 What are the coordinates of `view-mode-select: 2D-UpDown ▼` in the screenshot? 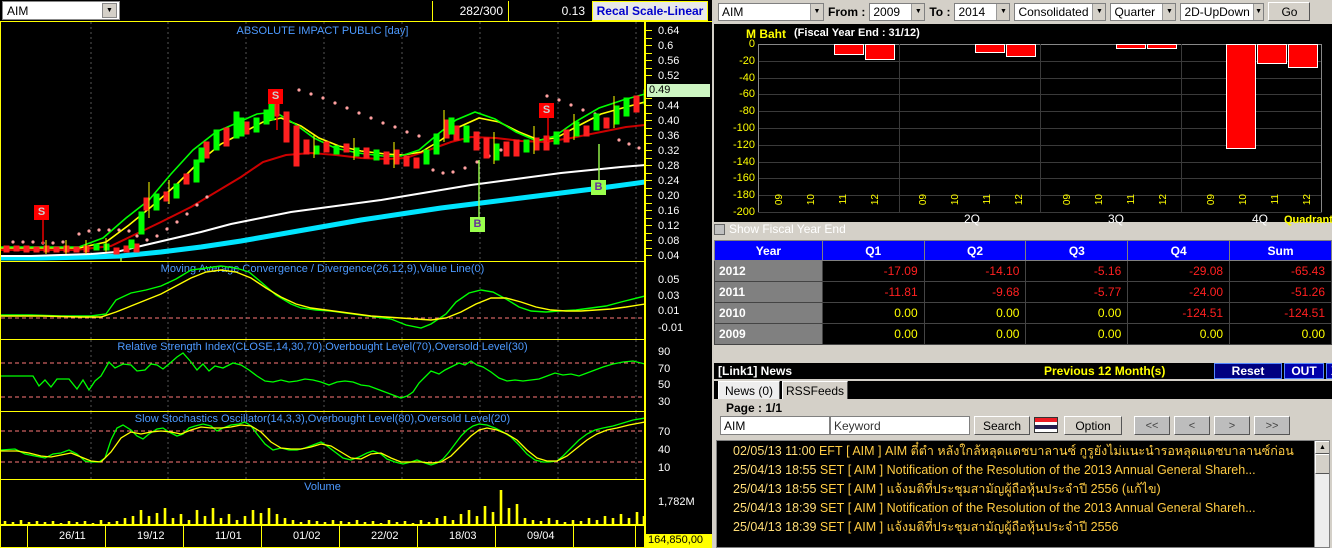 It's located at (1222, 11).